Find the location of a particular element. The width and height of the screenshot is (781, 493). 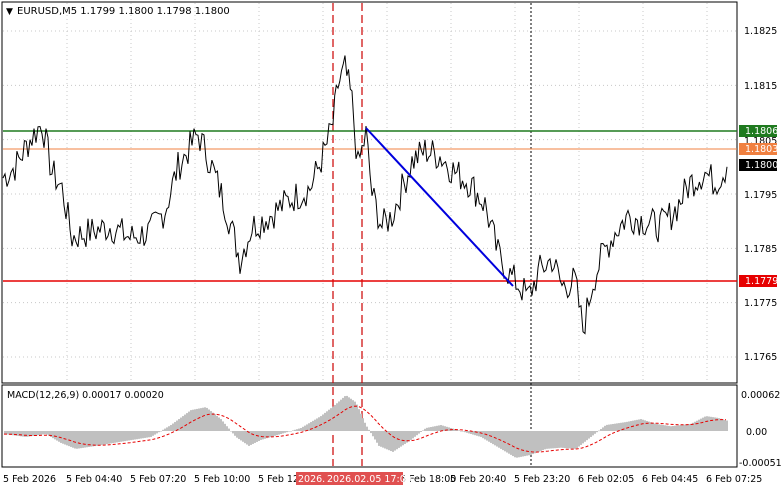

trend-line is located at coordinates (439, 207).